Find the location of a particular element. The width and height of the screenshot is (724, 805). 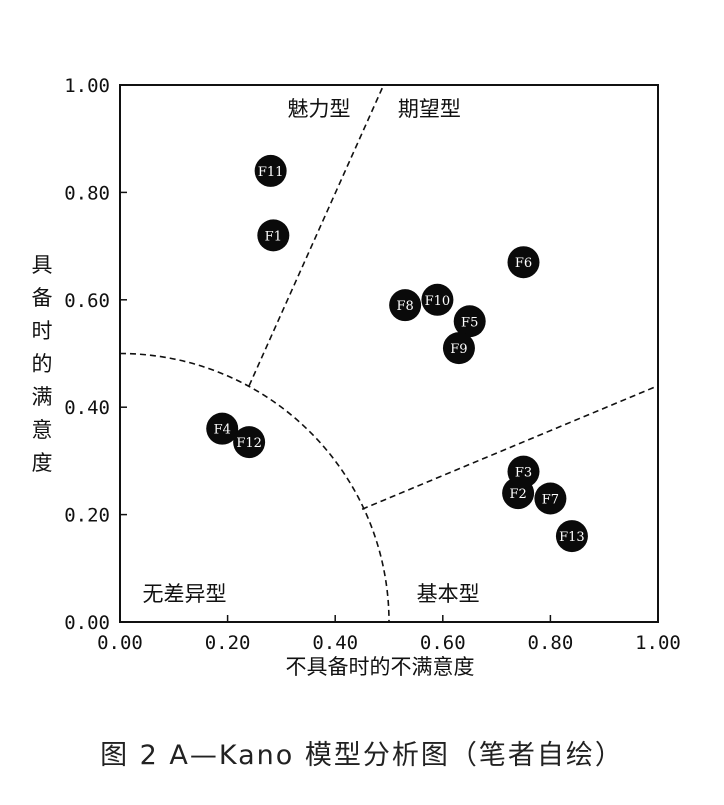

point-label: F13 is located at coordinates (572, 537).